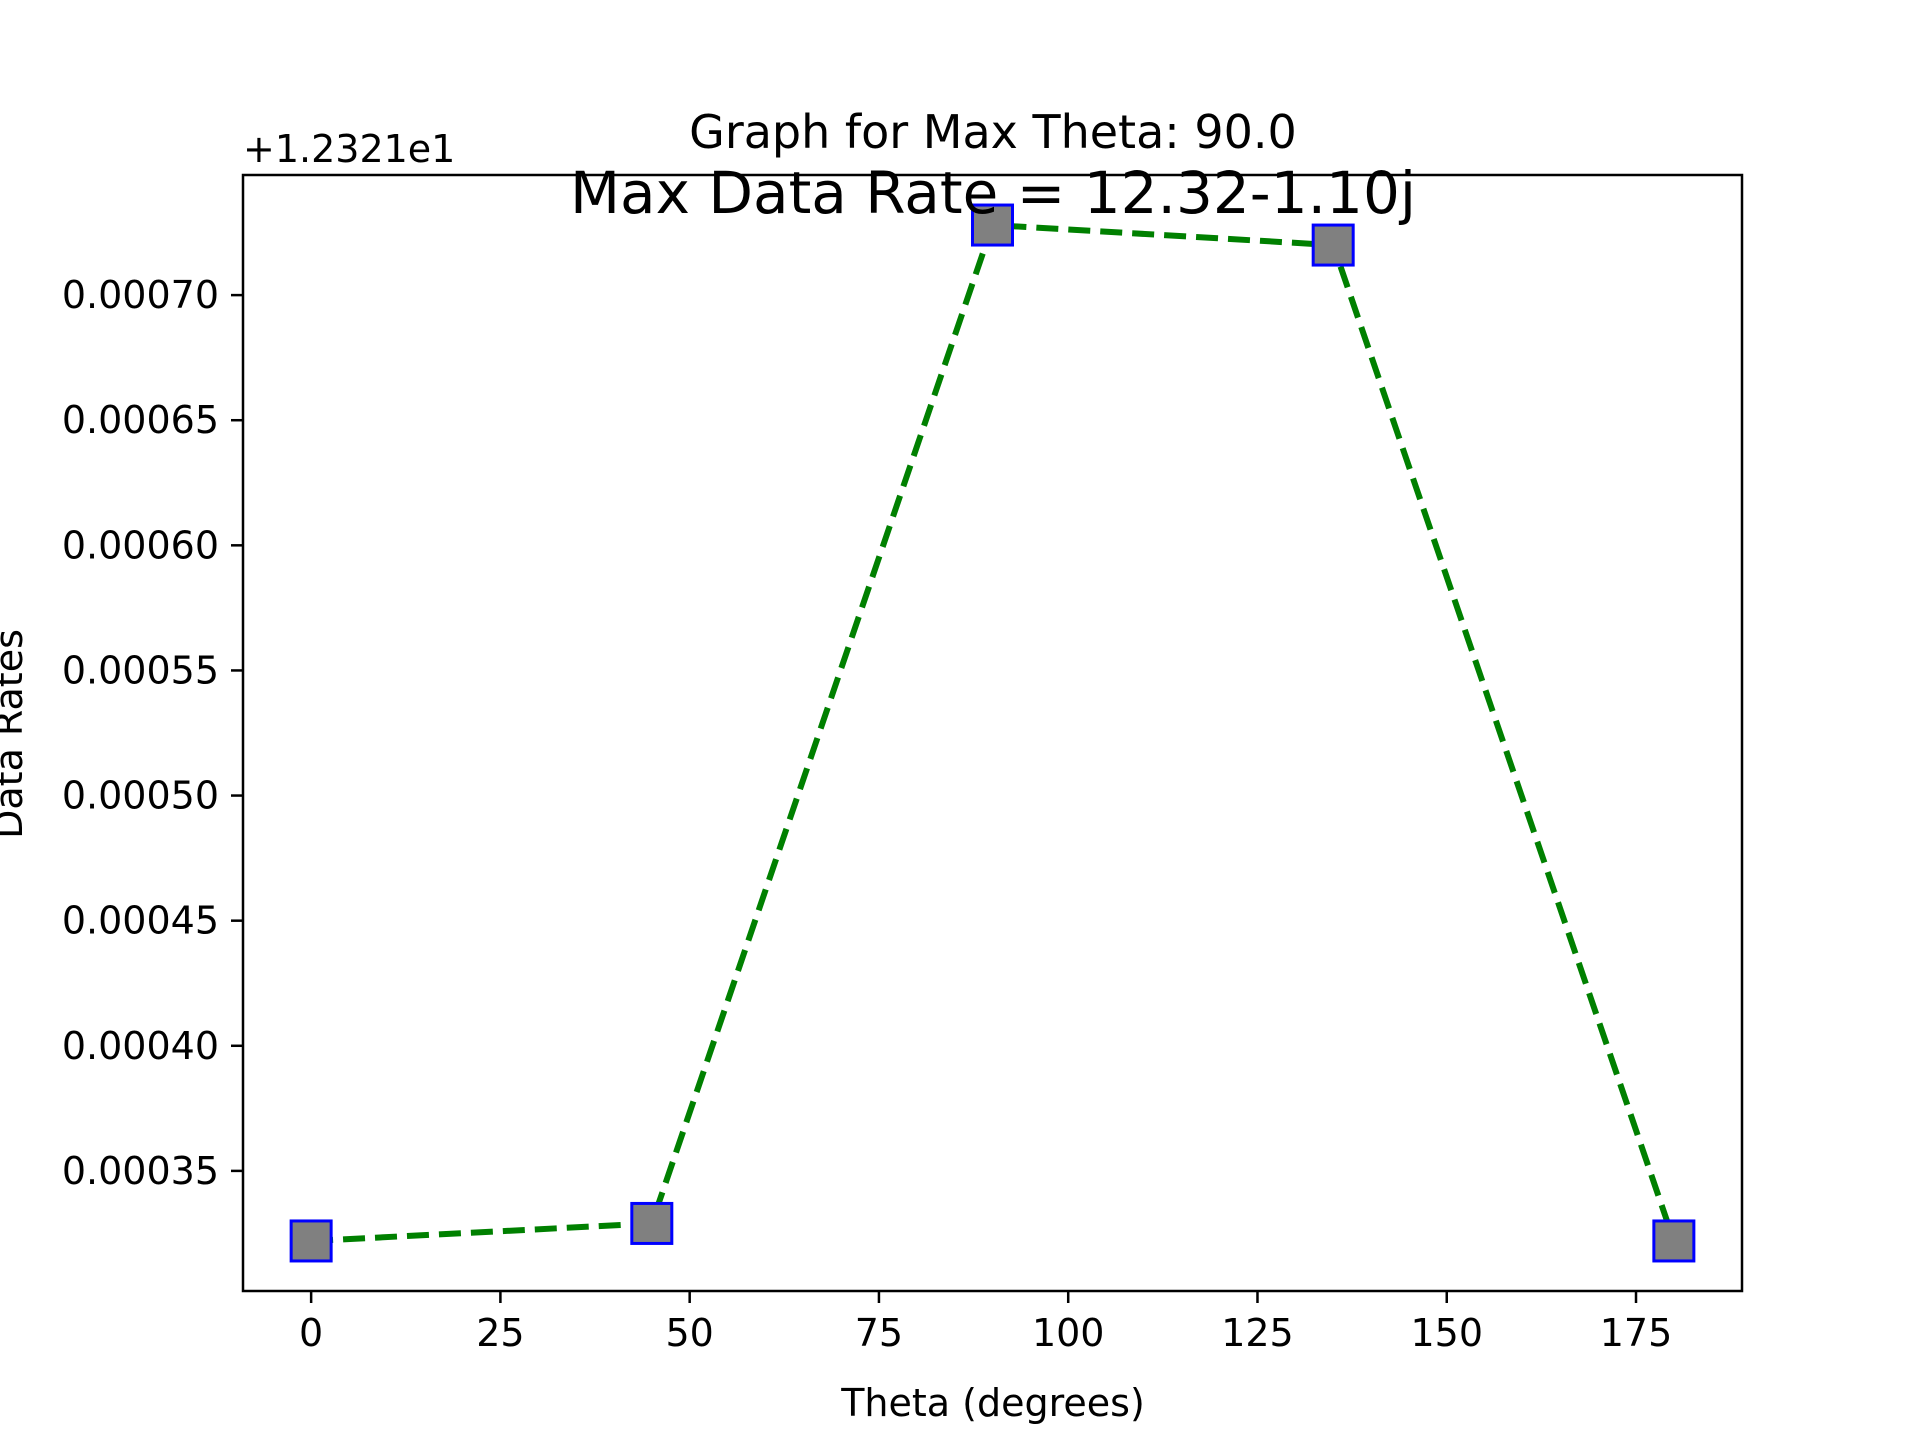  Describe the element at coordinates (1257, 1333) in the screenshot. I see `x-tick-label: 125` at that location.